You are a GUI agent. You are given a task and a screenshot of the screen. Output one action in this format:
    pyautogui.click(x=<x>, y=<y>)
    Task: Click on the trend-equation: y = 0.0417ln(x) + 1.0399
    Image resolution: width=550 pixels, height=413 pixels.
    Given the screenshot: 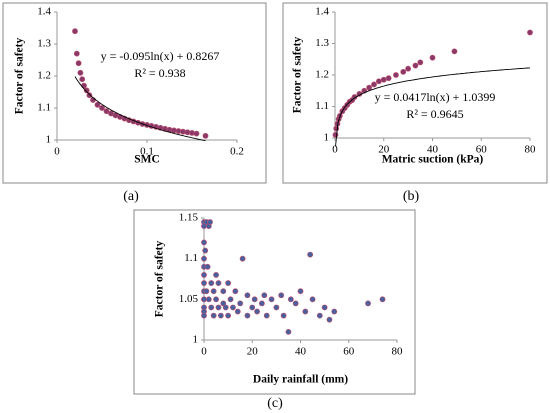 What is the action you would take?
    pyautogui.click(x=435, y=97)
    